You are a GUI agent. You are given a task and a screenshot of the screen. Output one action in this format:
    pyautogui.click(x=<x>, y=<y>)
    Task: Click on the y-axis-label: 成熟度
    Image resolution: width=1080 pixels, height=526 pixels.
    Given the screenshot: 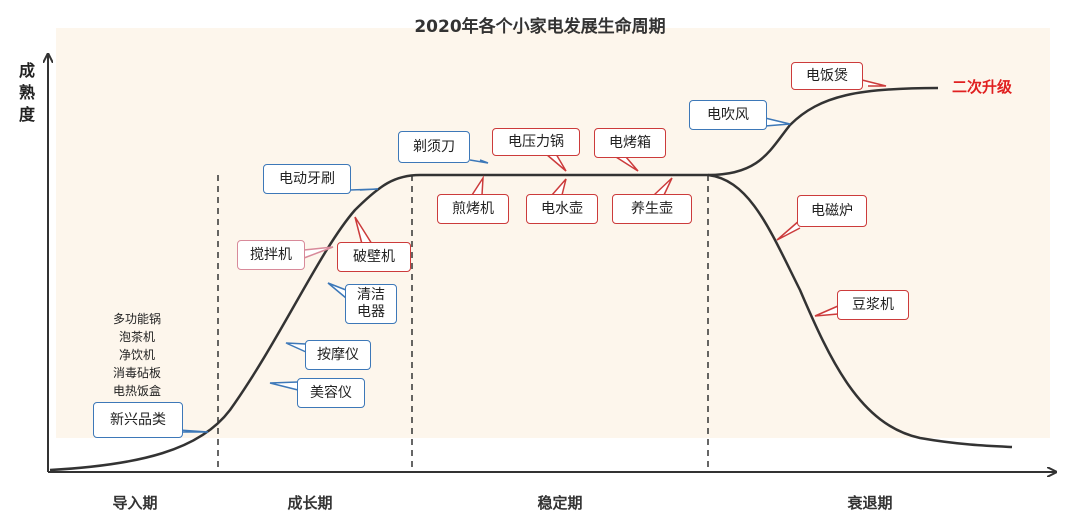 What is the action you would take?
    pyautogui.click(x=26, y=92)
    